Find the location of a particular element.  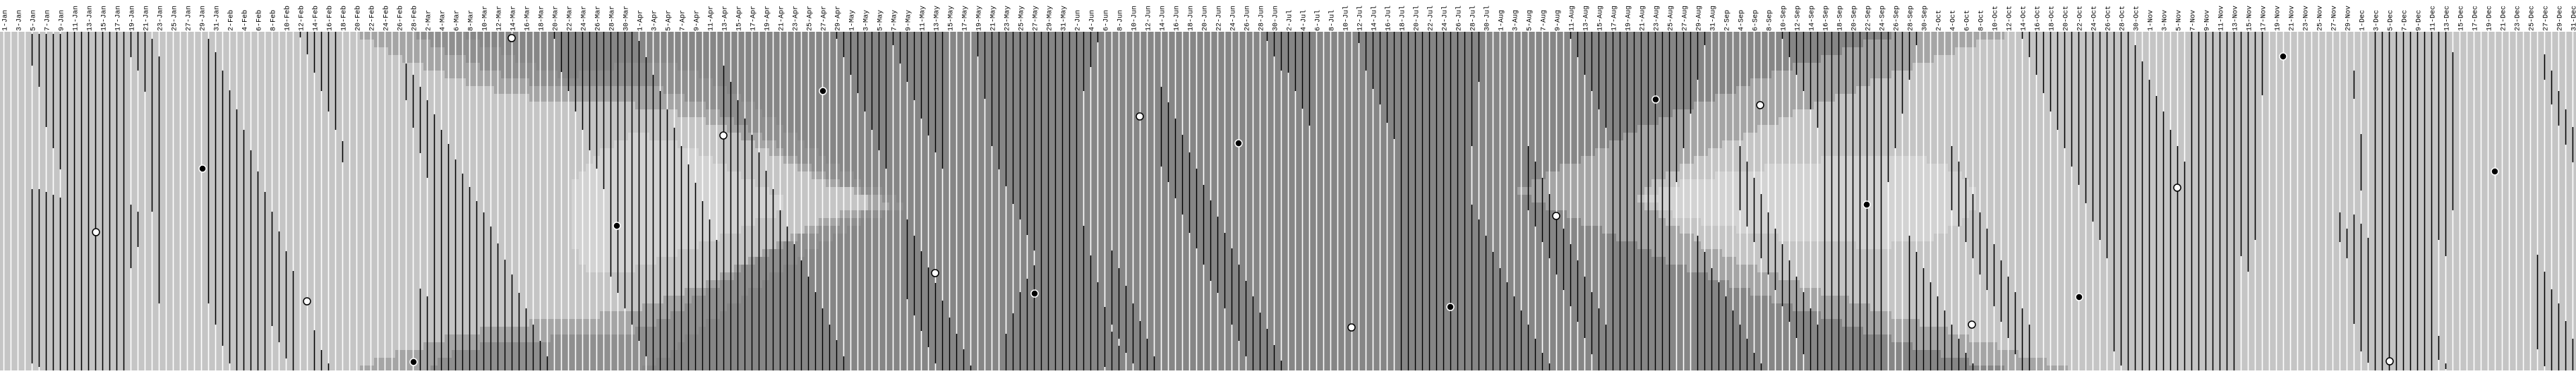

svg-text: 20-Sep is located at coordinates (1855, 18).